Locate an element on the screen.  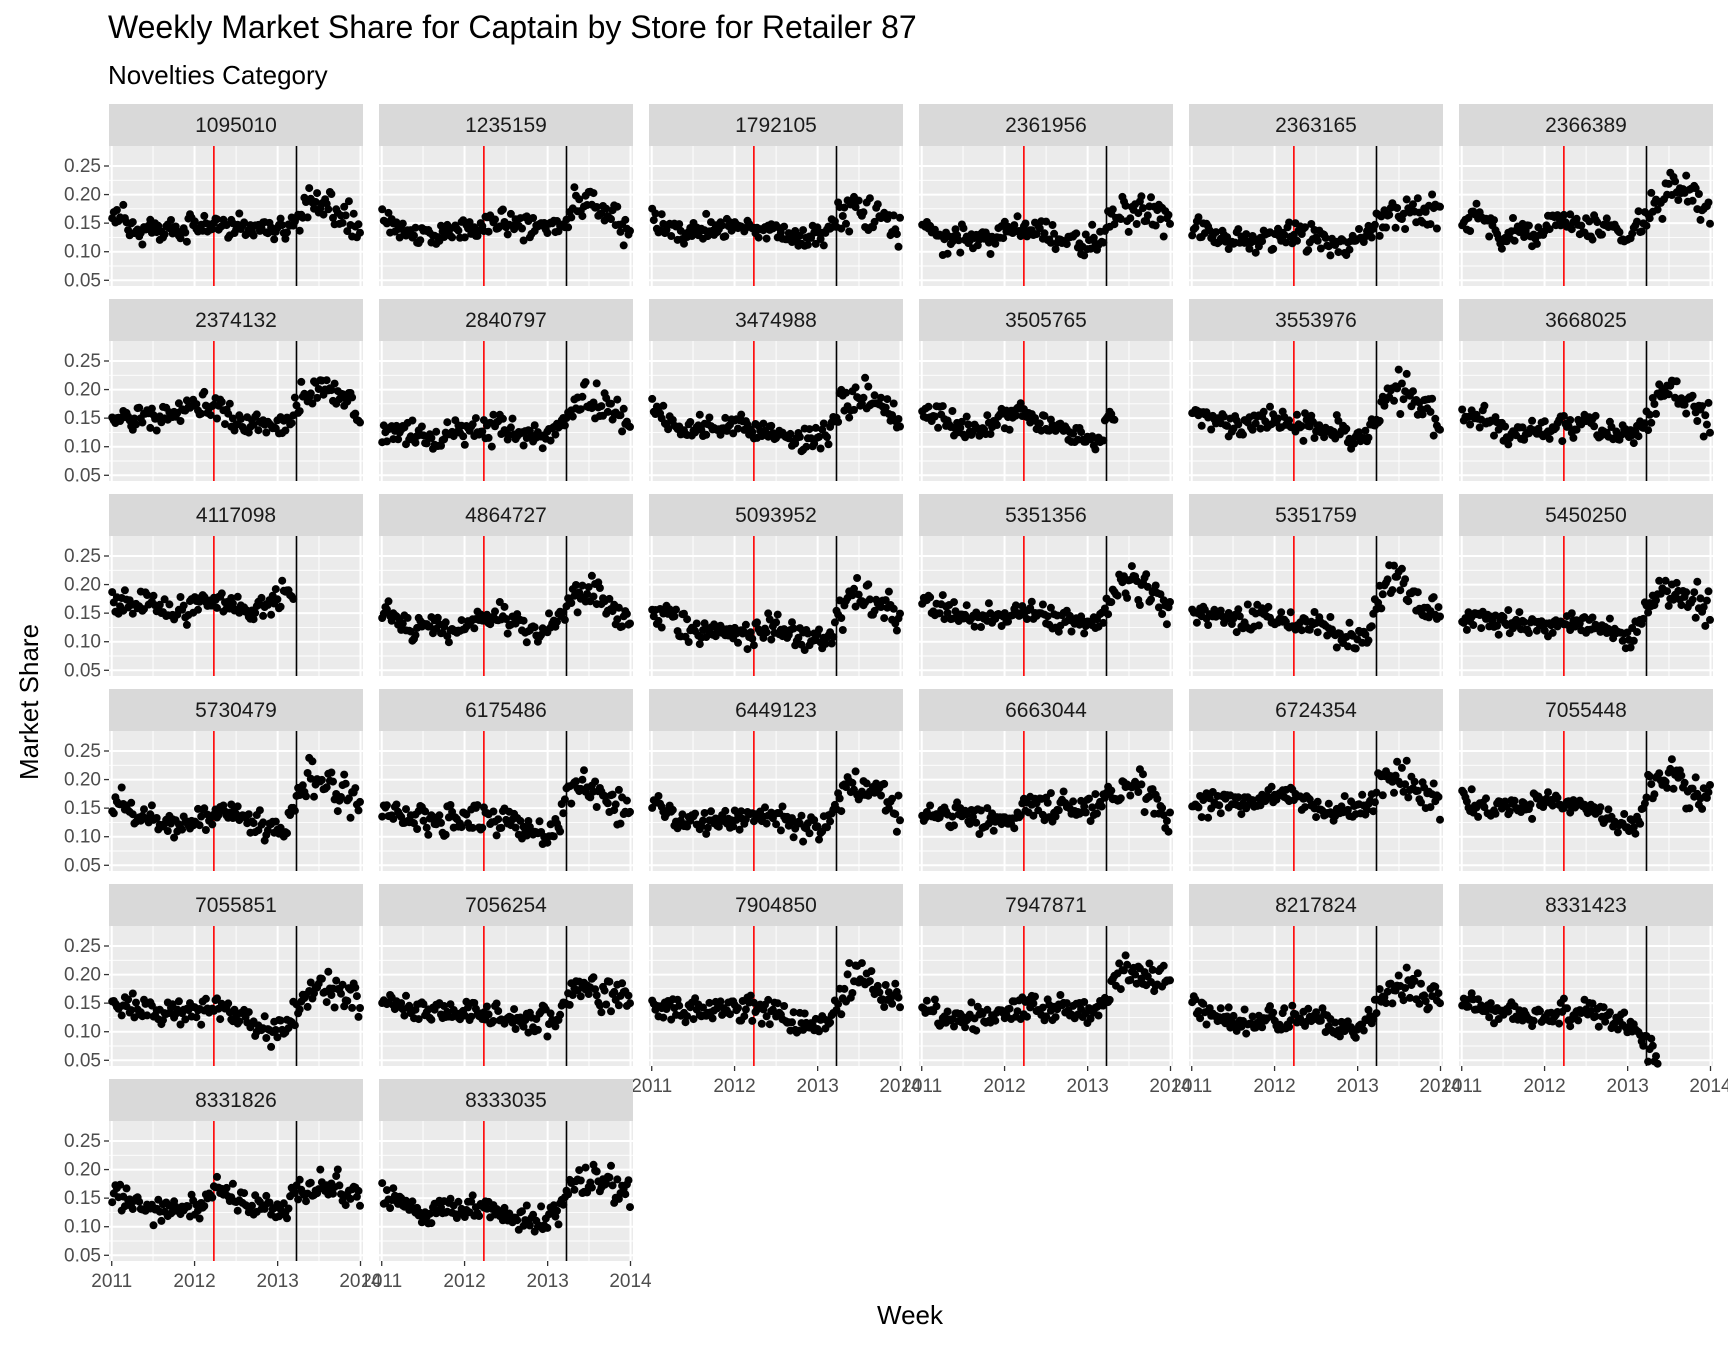
x-tick-label: 2013 is located at coordinates (818, 1086).